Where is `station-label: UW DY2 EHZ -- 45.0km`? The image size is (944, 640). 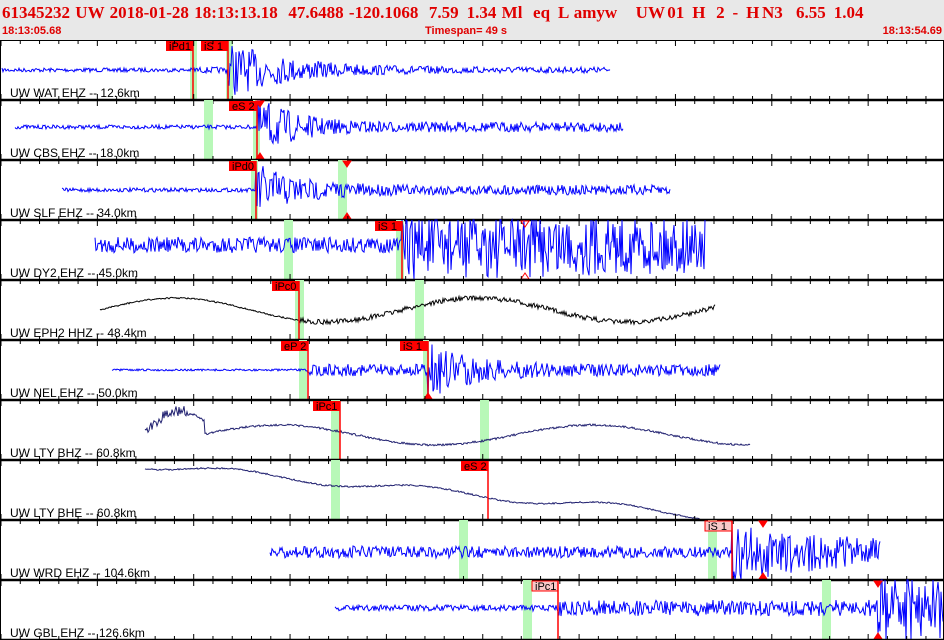 station-label: UW DY2 EHZ -- 45.0km is located at coordinates (74, 273).